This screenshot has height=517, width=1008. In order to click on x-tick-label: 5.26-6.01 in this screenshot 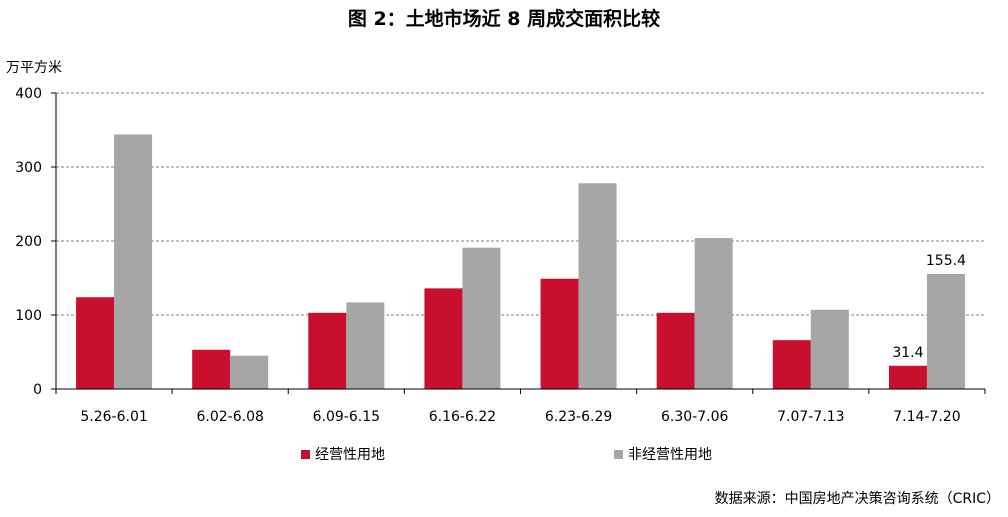, I will do `click(113, 417)`.